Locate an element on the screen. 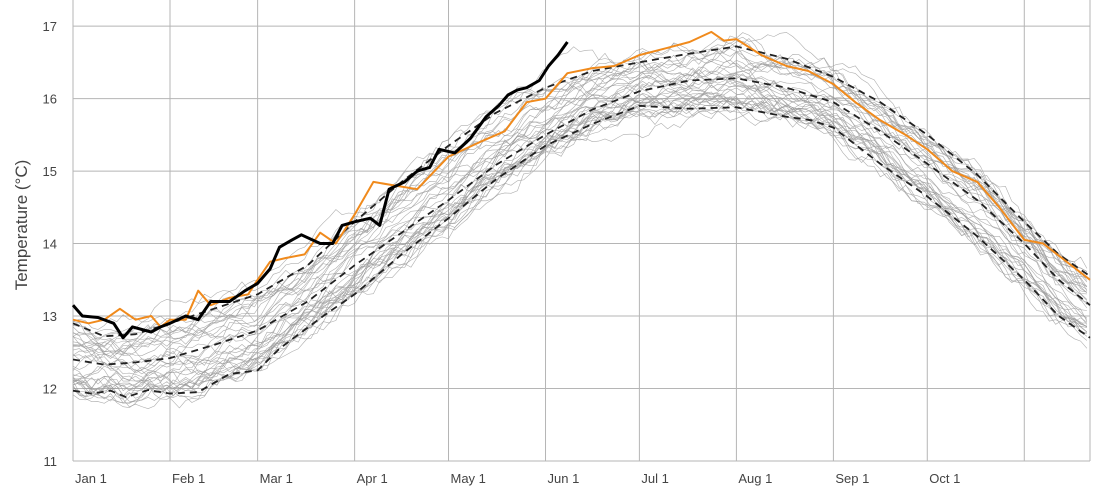  y-tick-label: 14 is located at coordinates (50, 244).